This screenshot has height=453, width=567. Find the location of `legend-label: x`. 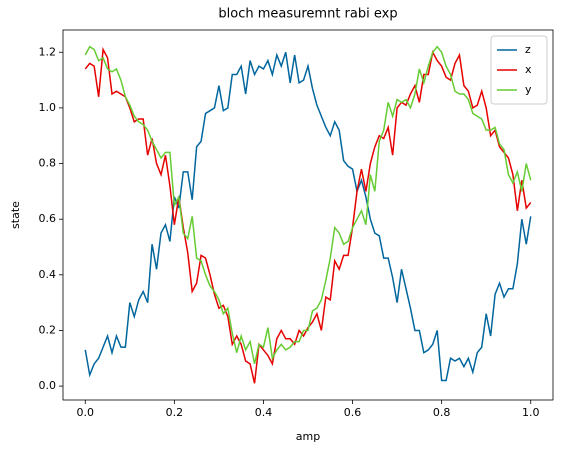

legend-label: x is located at coordinates (528, 69).